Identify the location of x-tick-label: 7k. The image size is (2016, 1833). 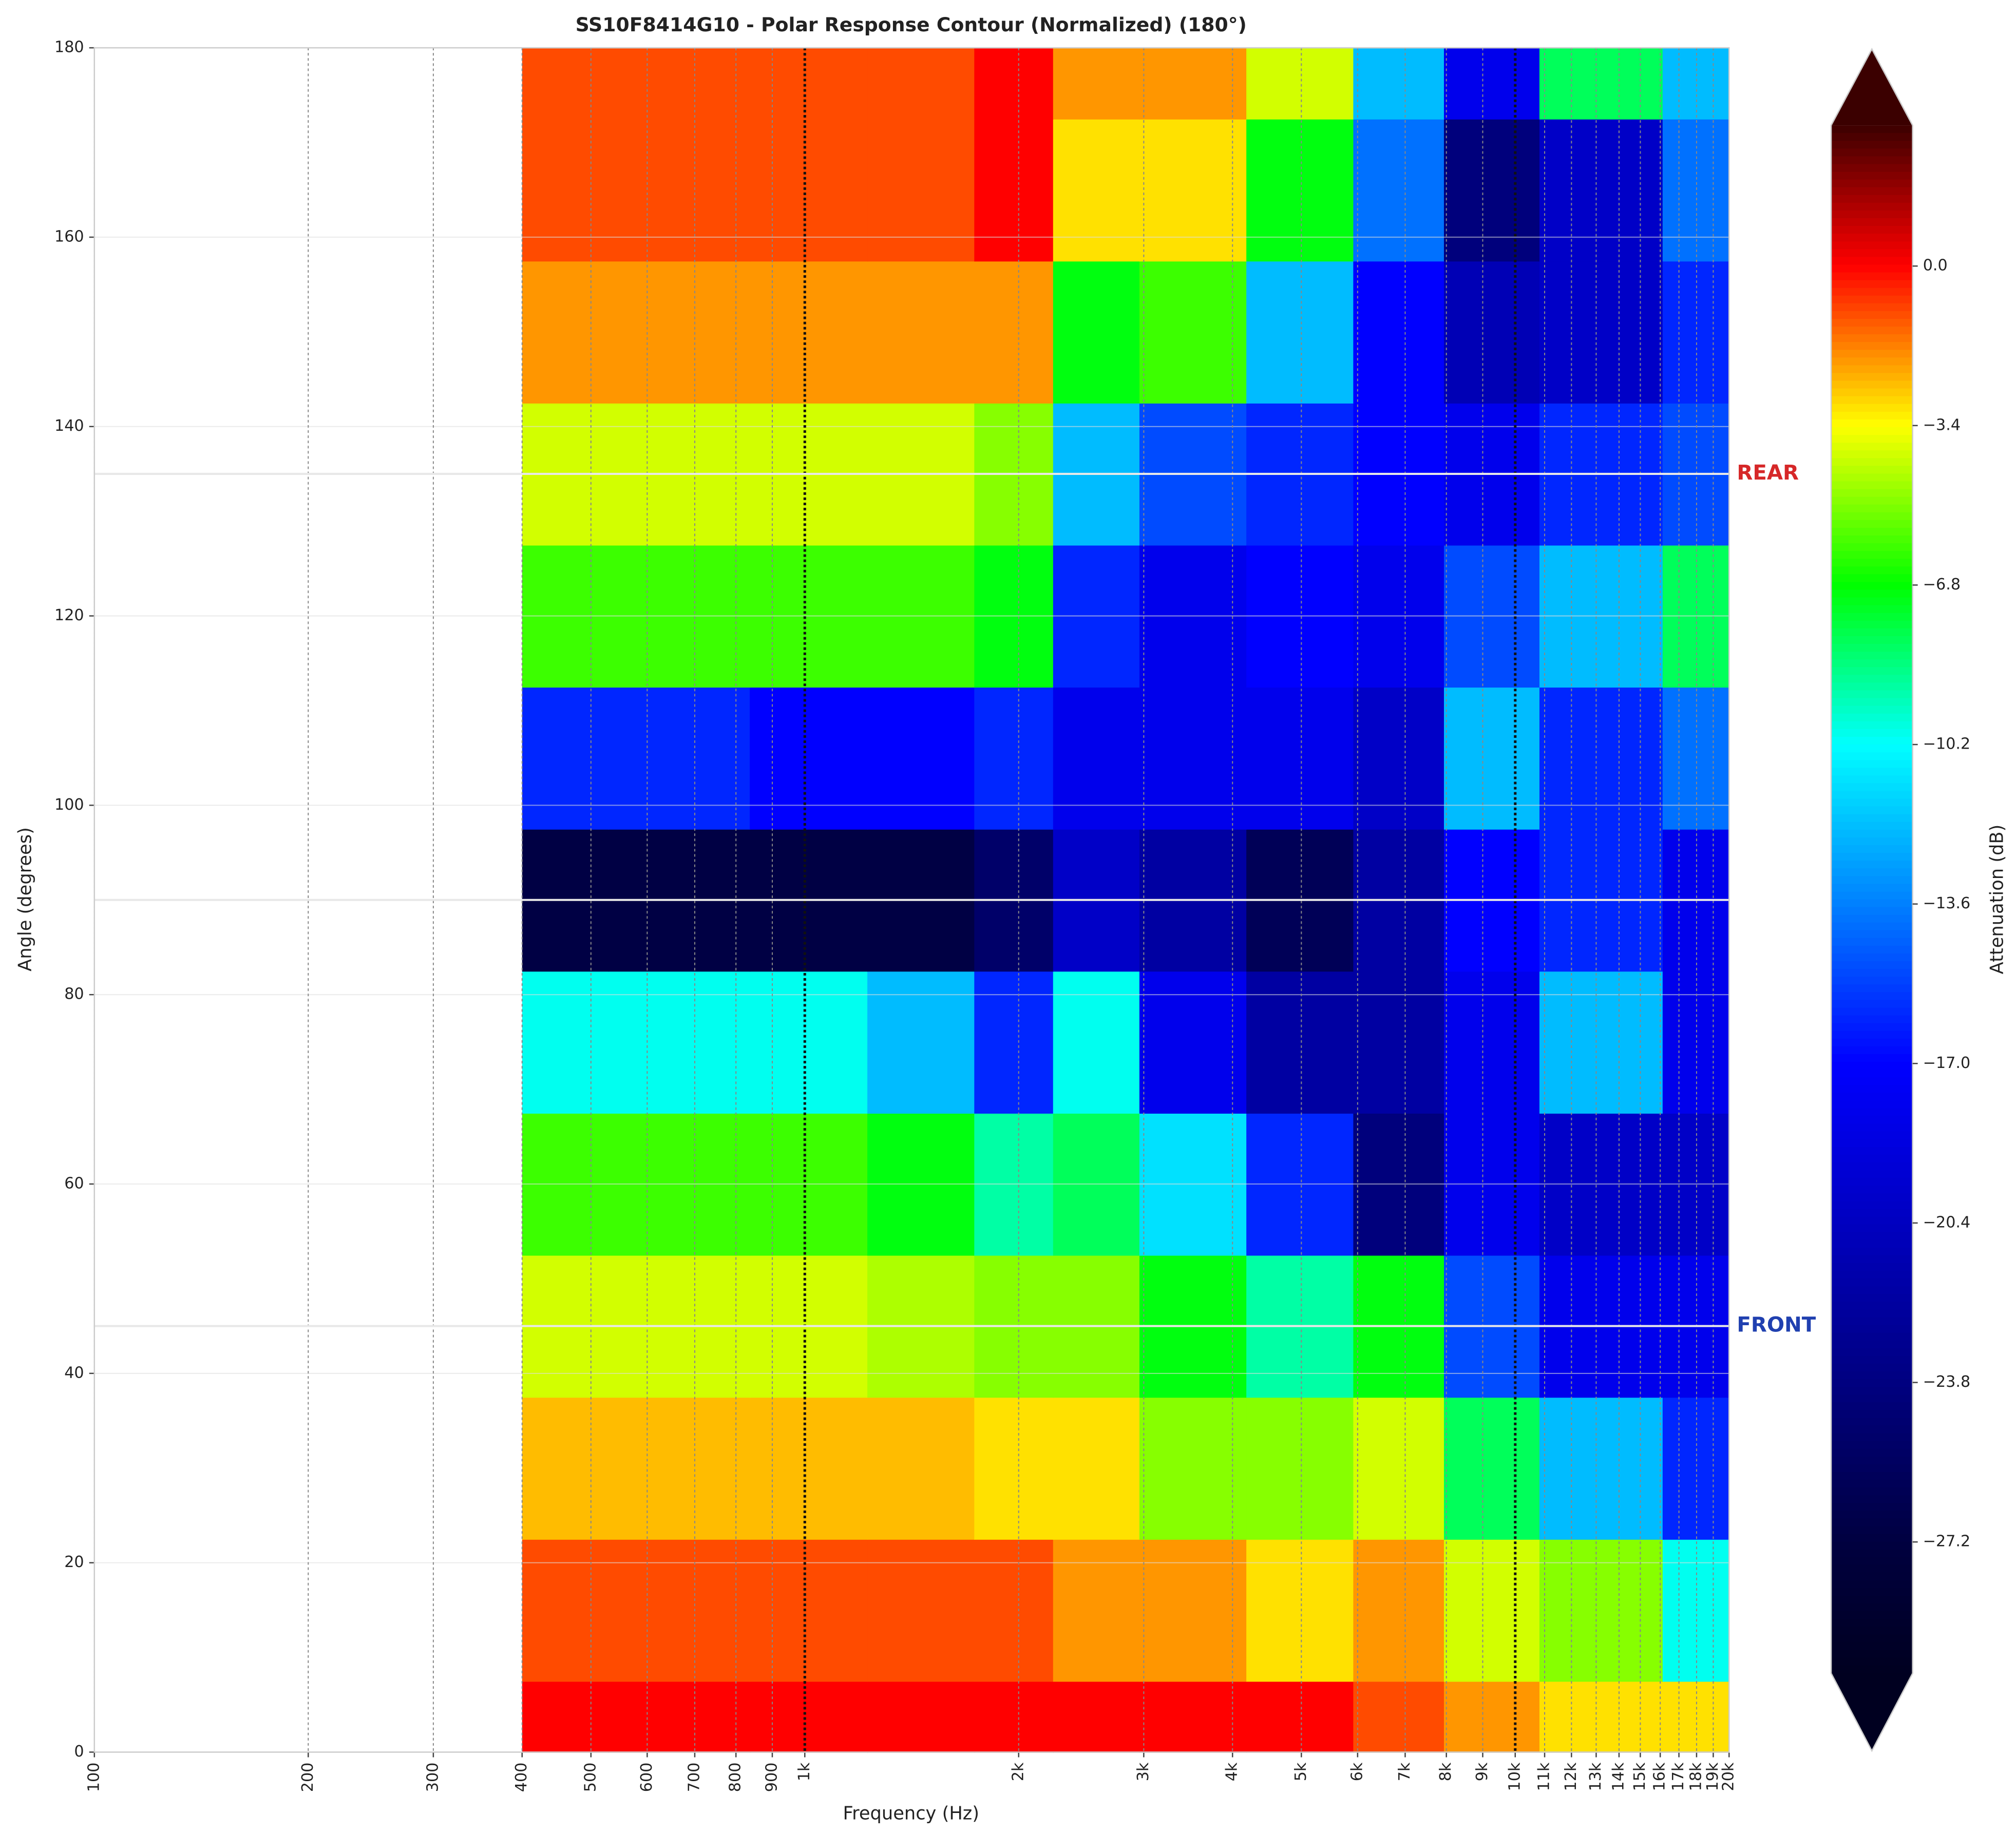
(1405, 1771).